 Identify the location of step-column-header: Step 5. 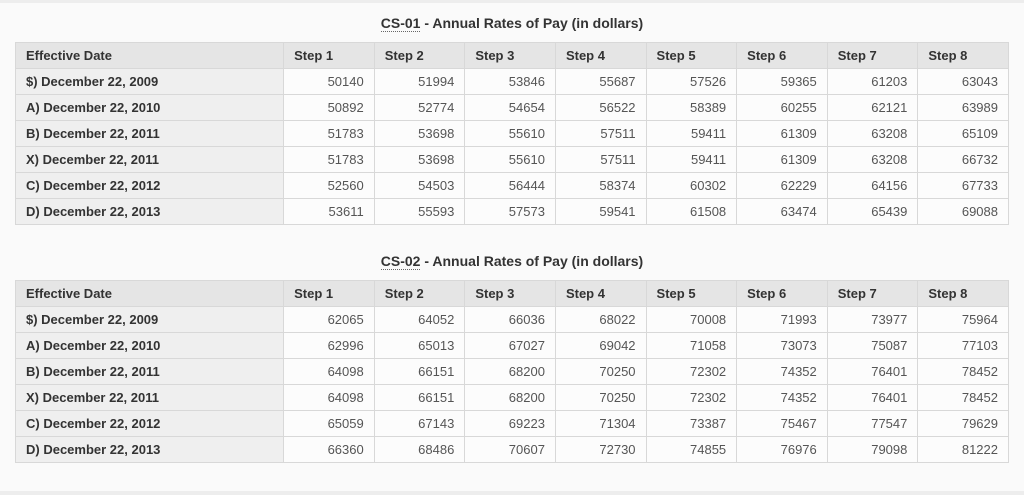
(691, 293).